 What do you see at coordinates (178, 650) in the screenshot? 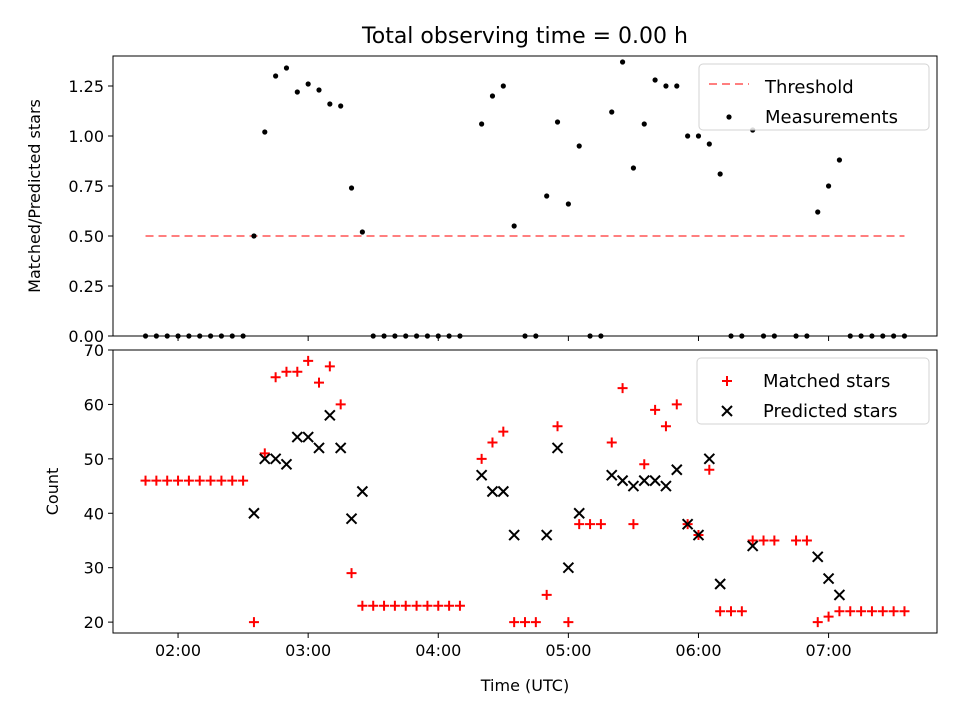
I see `x-tick-label: 02:00` at bounding box center [178, 650].